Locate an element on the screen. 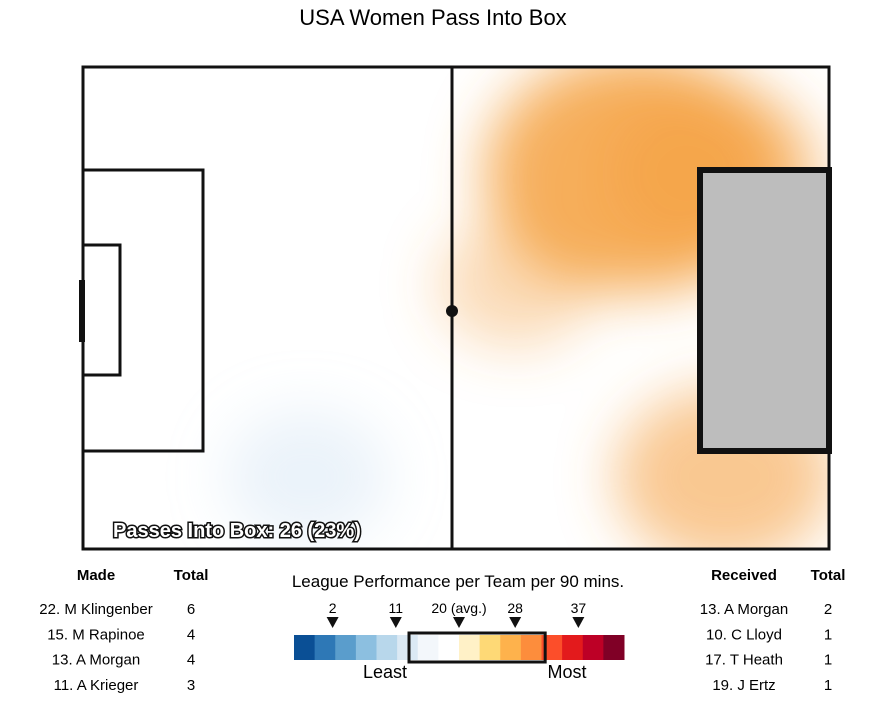 The width and height of the screenshot is (896, 714). chart-title: USA Women Pass Into Box is located at coordinates (432, 17).